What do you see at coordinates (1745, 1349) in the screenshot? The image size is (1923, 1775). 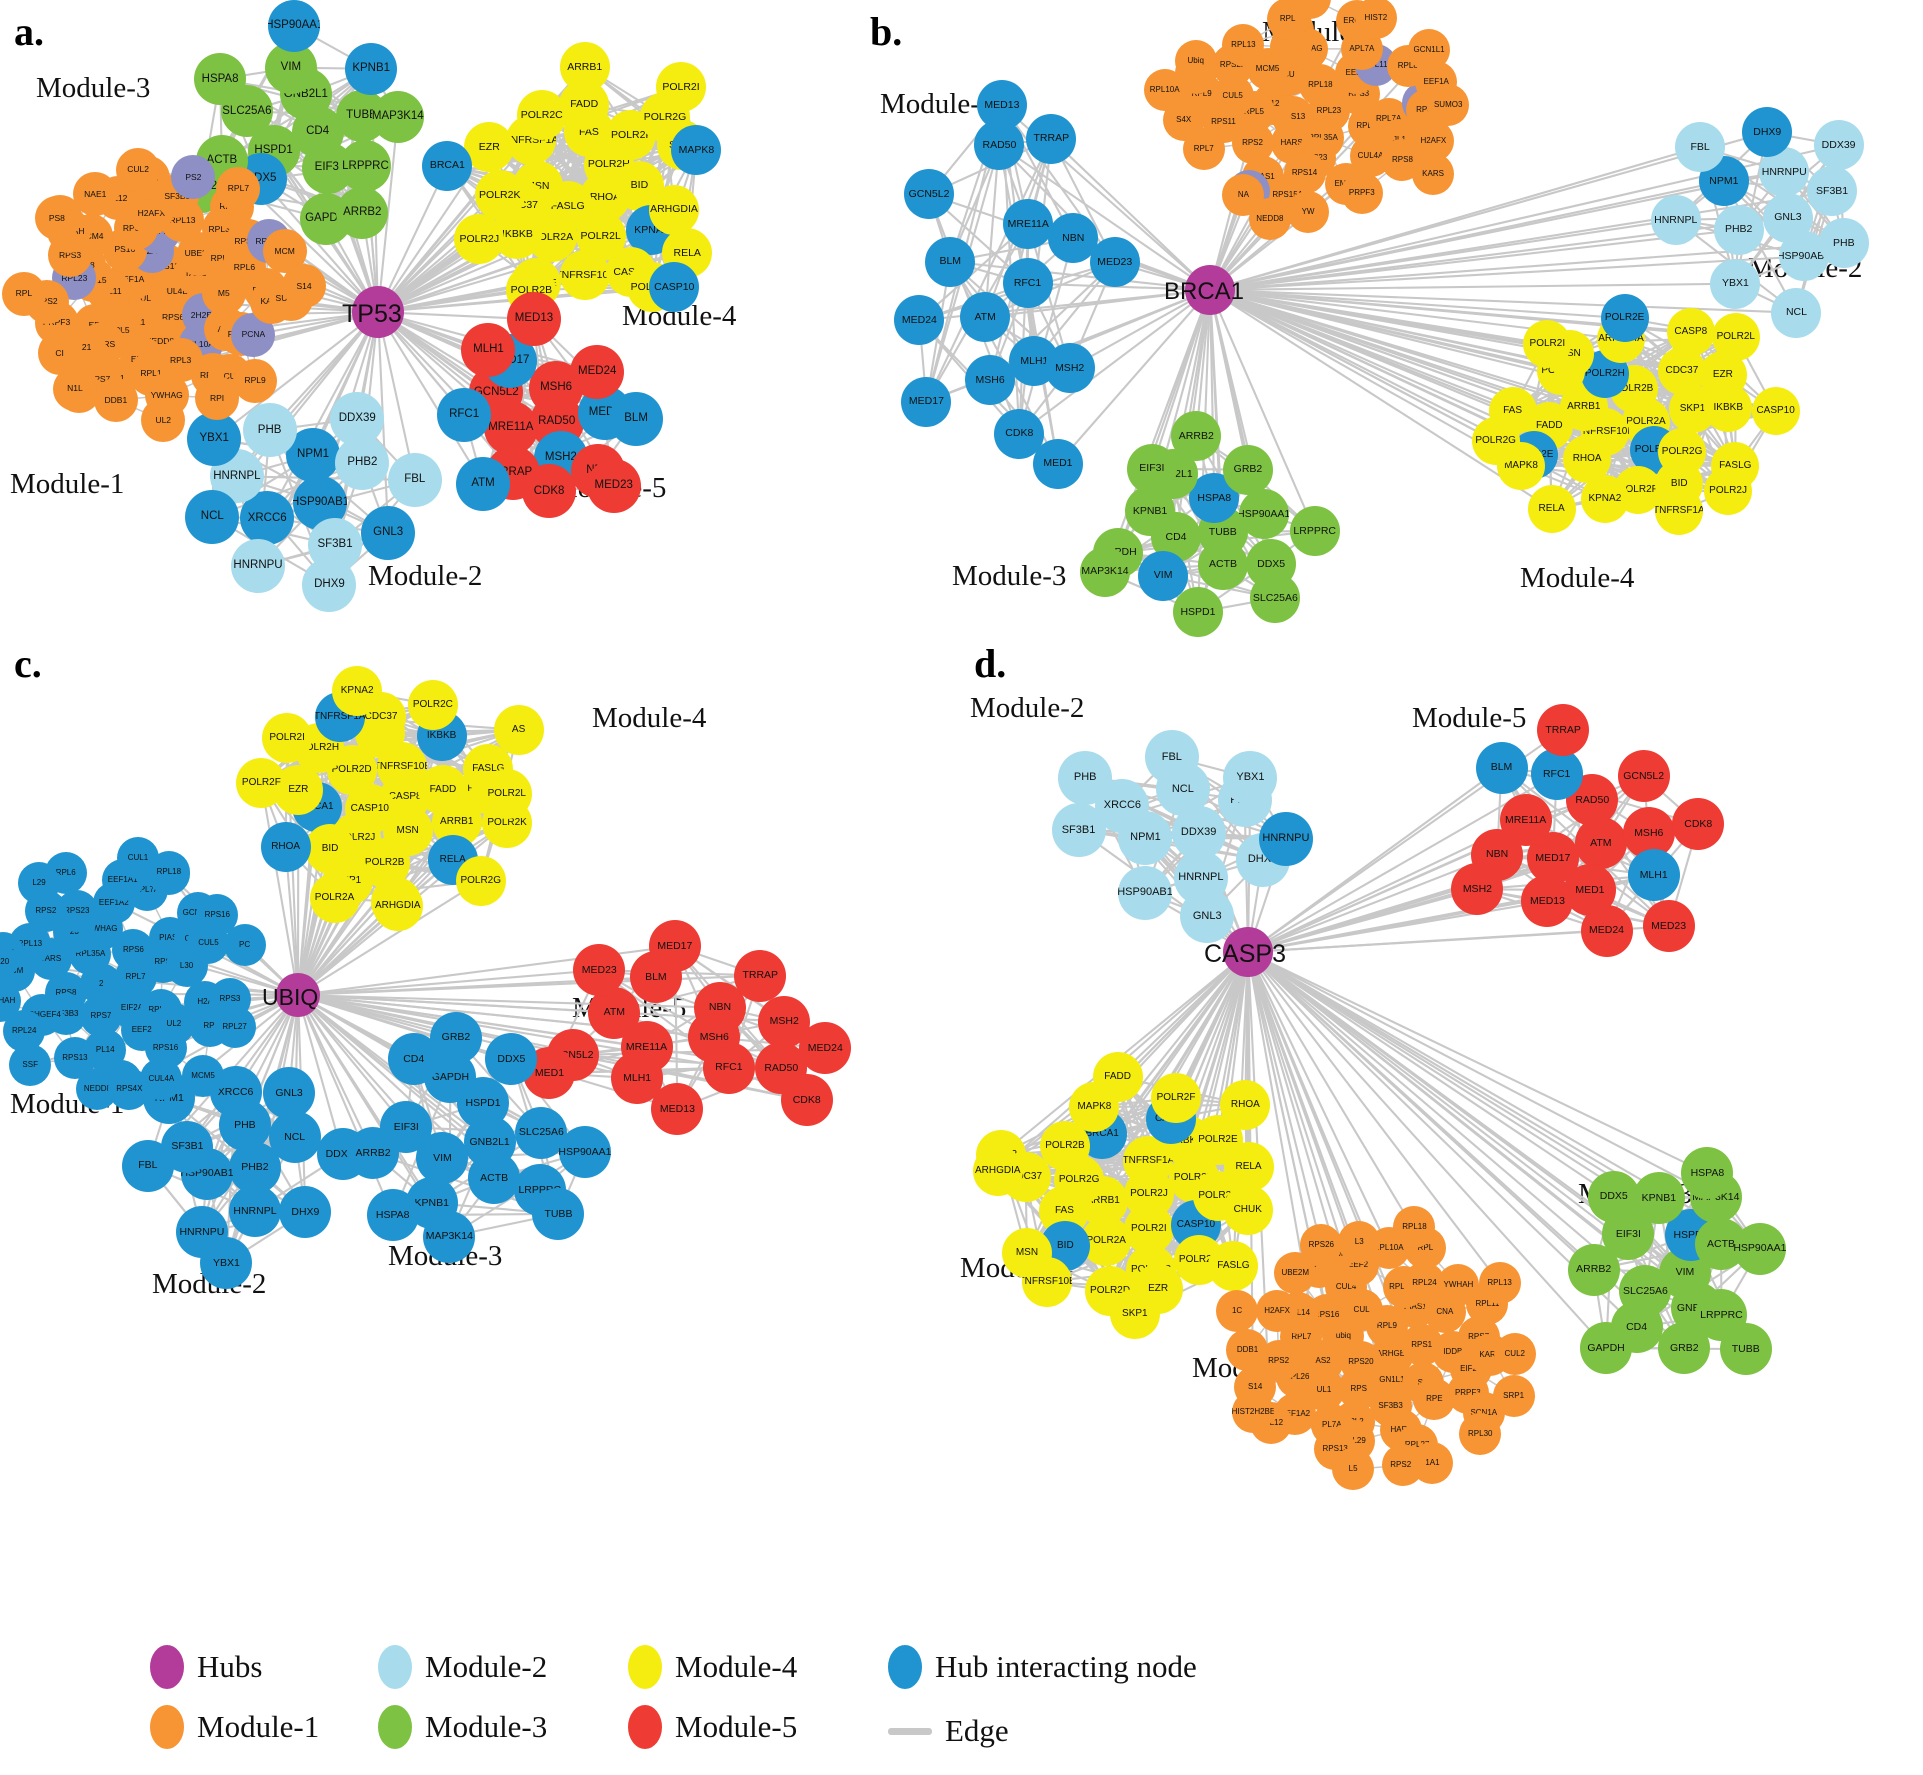 I see `module-node: TUBB` at bounding box center [1745, 1349].